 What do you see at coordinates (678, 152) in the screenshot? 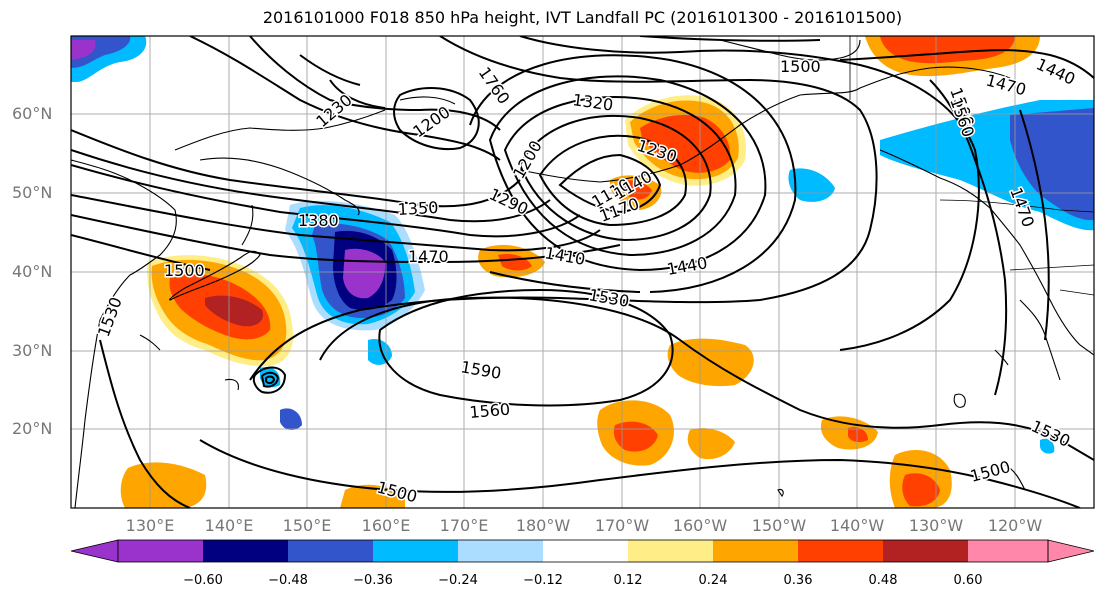
I see `positive-anomaly-region-alaska` at bounding box center [678, 152].